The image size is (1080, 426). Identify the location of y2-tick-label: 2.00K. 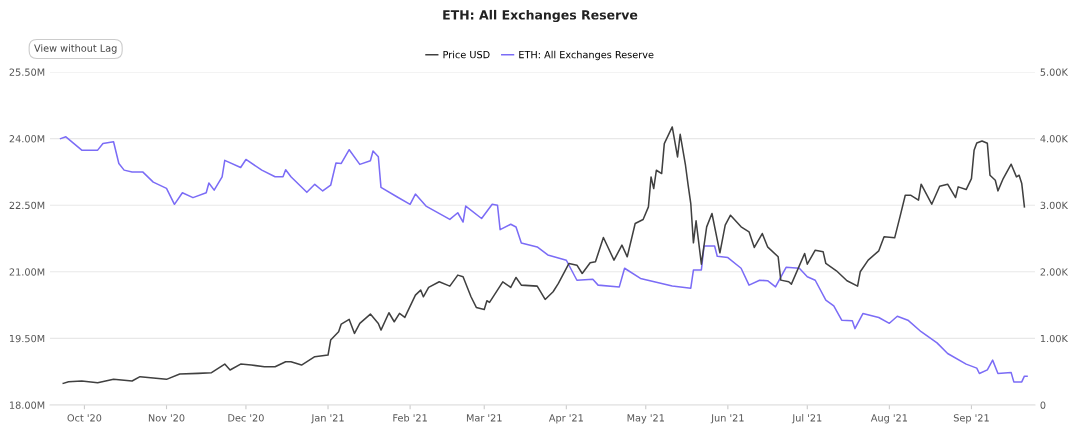
(1054, 272).